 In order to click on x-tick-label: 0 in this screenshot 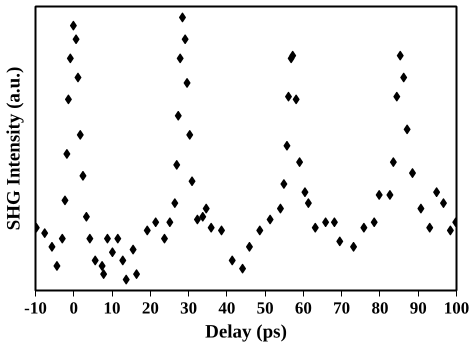, I will do `click(74, 308)`.